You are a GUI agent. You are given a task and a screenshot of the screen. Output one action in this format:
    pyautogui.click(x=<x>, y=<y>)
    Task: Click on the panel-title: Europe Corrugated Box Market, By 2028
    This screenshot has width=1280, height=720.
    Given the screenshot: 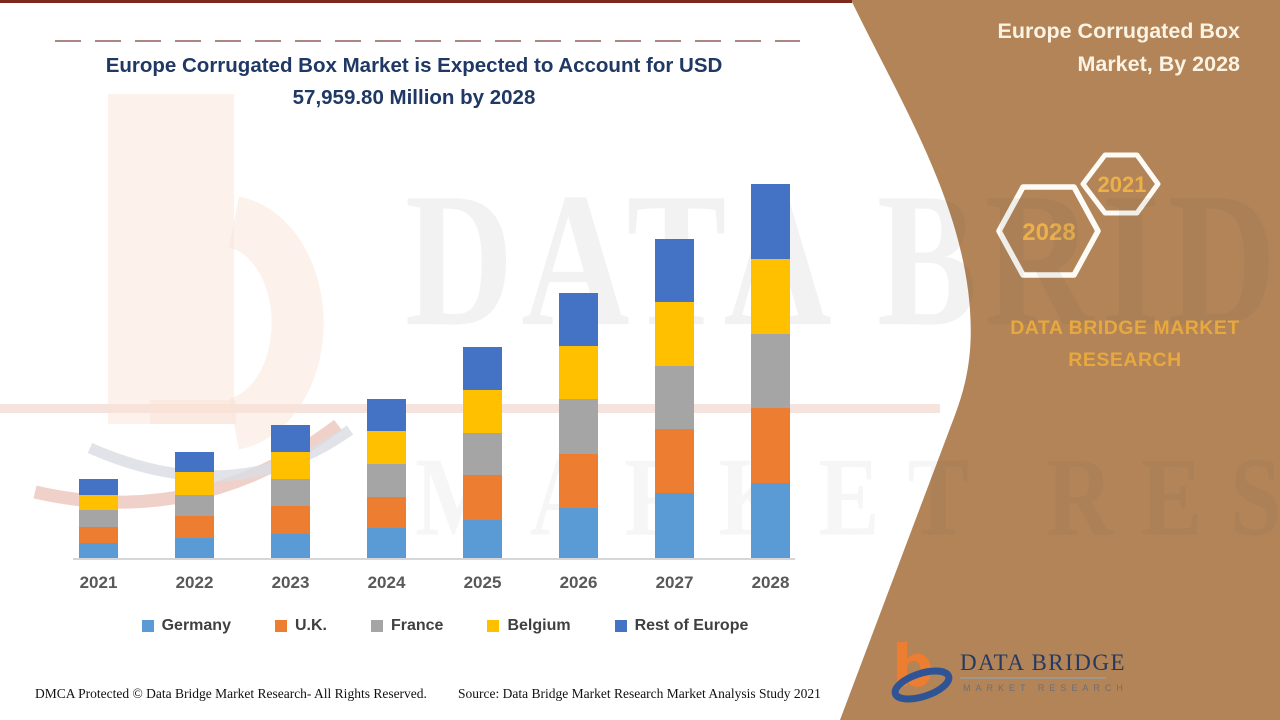 What is the action you would take?
    pyautogui.click(x=1075, y=48)
    